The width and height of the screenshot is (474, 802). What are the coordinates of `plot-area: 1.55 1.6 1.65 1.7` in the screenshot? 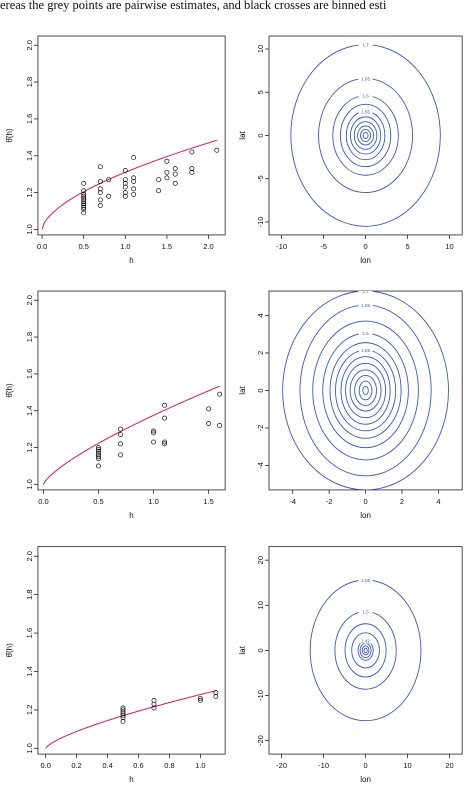 It's located at (365, 389).